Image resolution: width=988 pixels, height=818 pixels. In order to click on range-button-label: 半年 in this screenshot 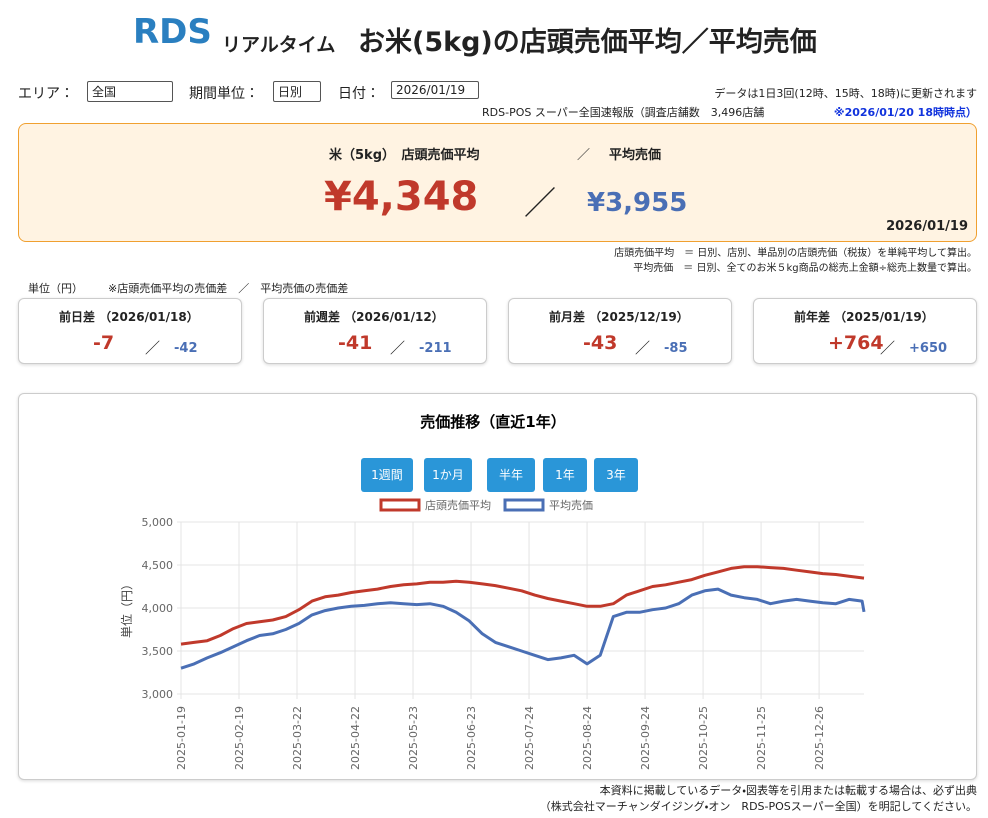, I will do `click(511, 475)`.